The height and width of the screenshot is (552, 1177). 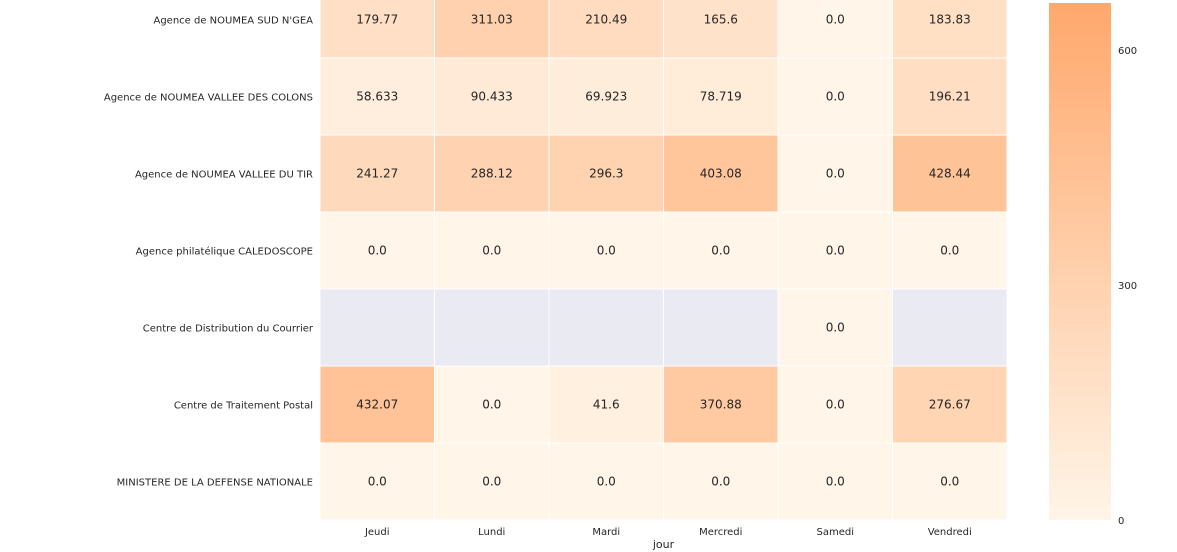 What do you see at coordinates (492, 20) in the screenshot?
I see `heatmap-cell-value: 311.03` at bounding box center [492, 20].